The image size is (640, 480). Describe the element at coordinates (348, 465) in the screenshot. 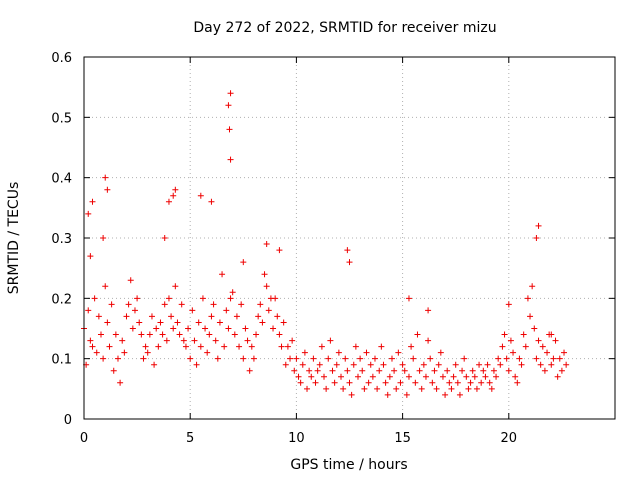

I see `x-axis-label: GPS time / hours` at that location.